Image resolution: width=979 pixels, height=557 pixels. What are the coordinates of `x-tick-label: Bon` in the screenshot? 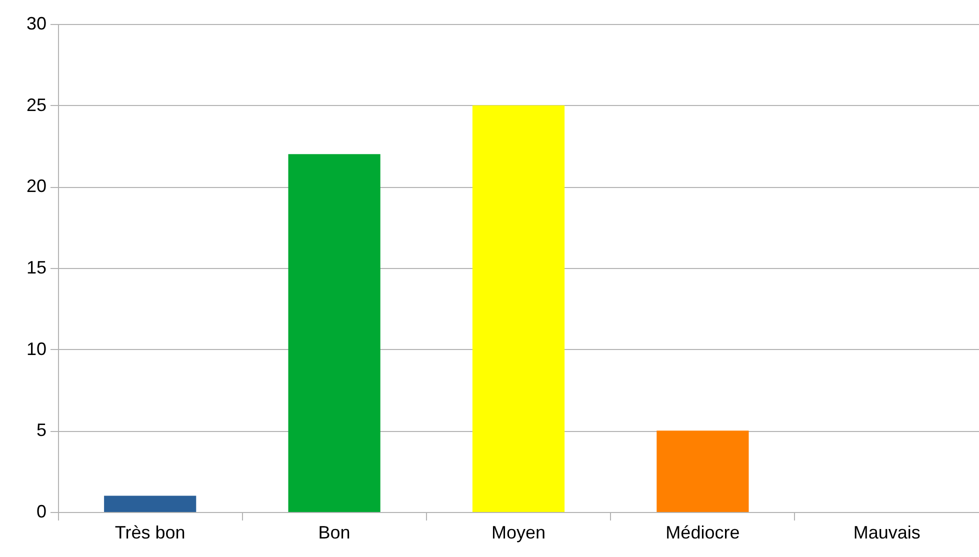 It's located at (334, 532).